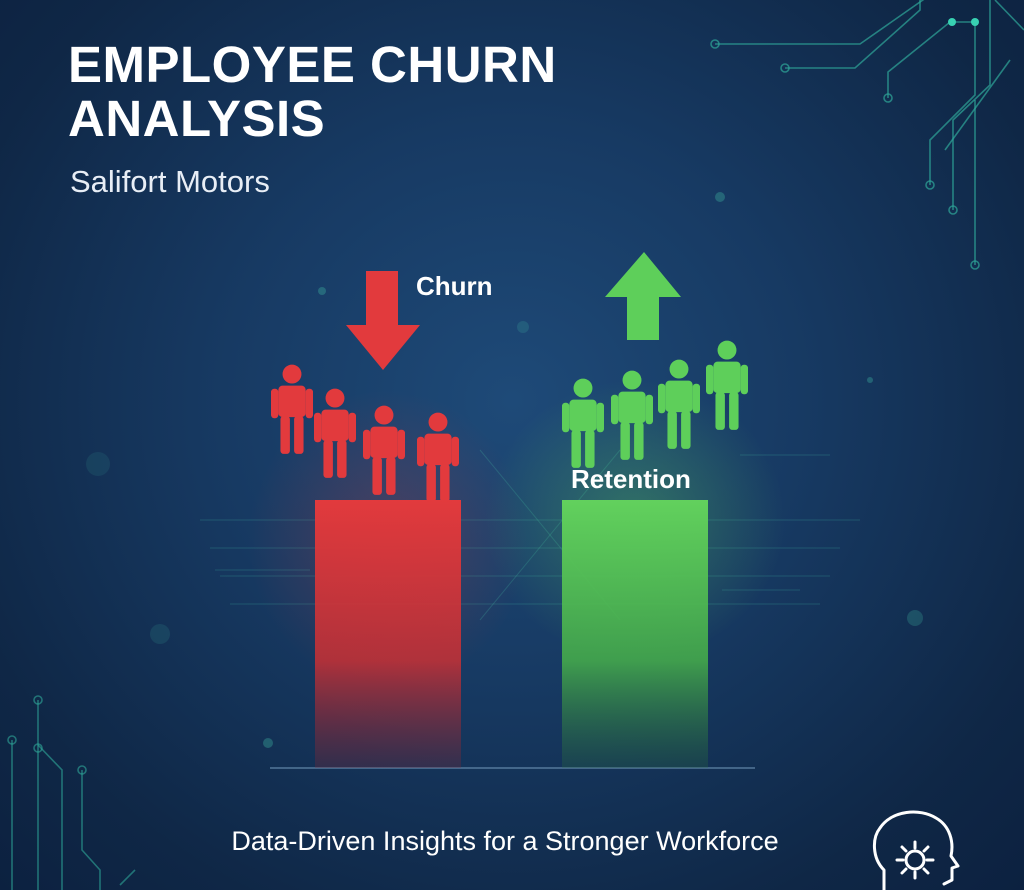 This screenshot has width=1024, height=890. I want to click on circuit-lines-top-right, so click(867, 135).